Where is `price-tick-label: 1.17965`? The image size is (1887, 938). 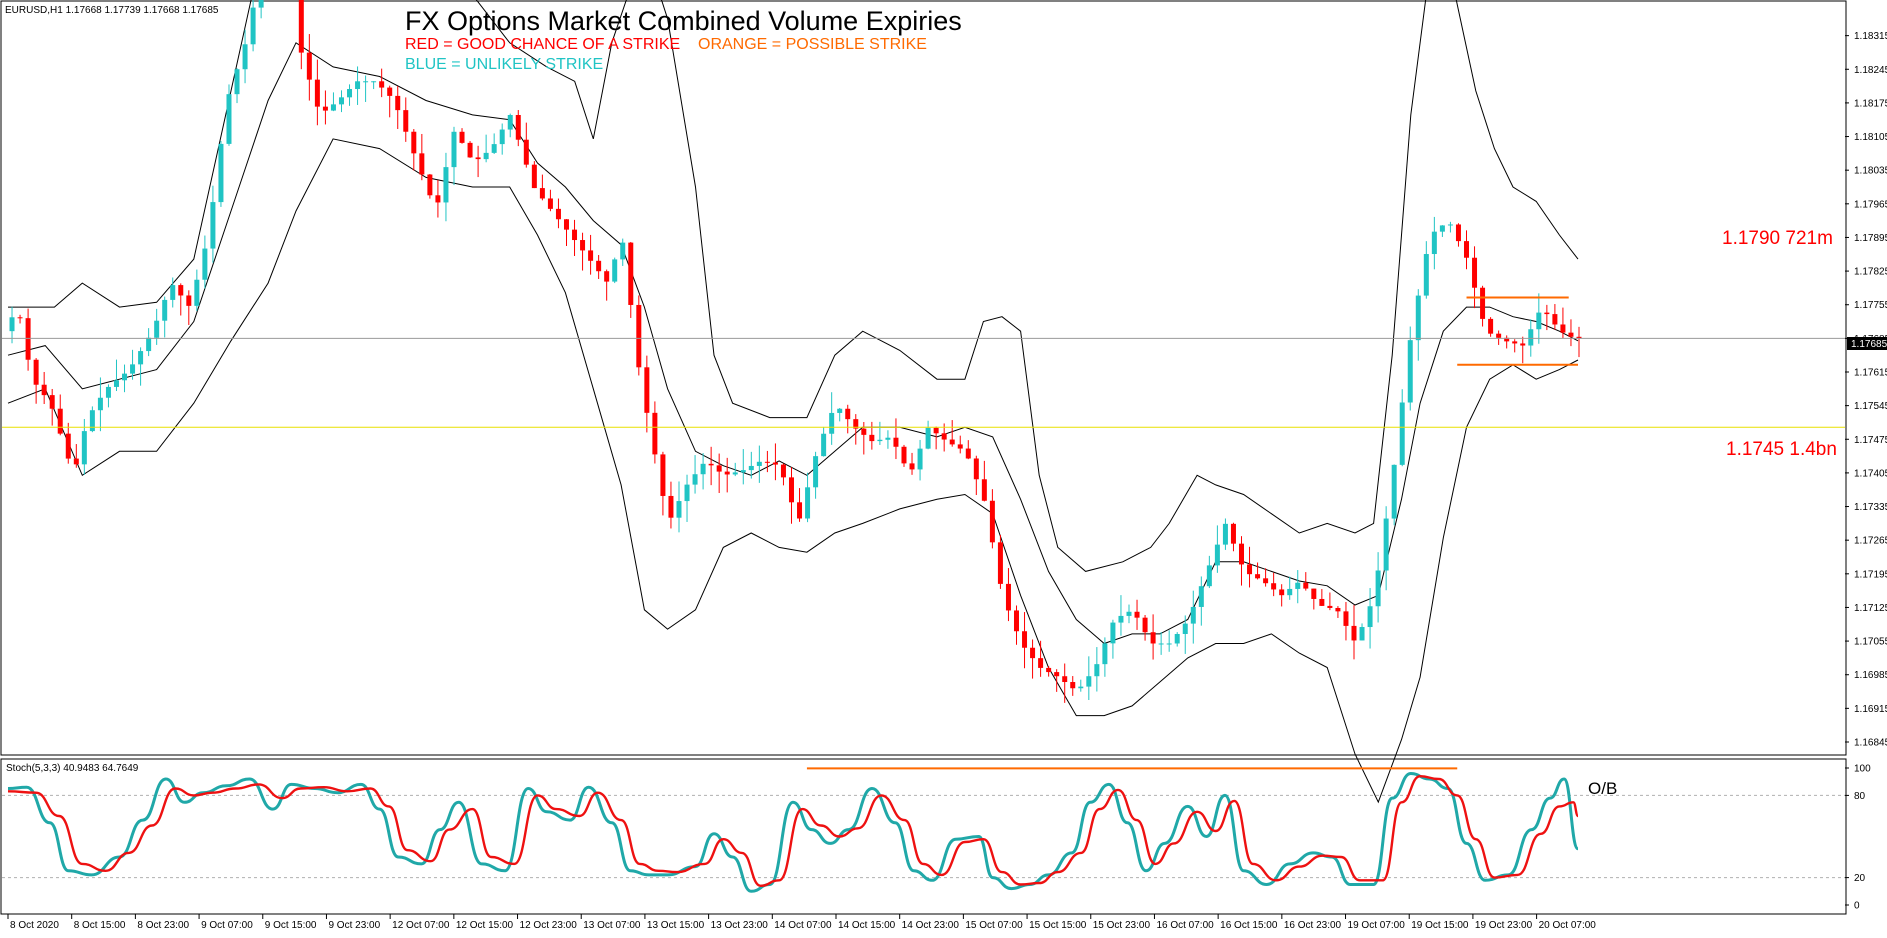 price-tick-label: 1.17965 is located at coordinates (1870, 204).